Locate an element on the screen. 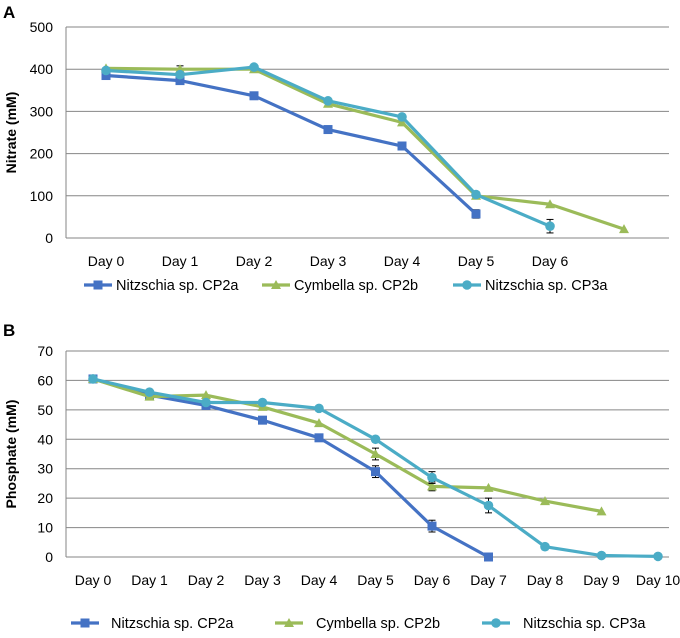 This screenshot has height=638, width=680. y-tick-label: 0 is located at coordinates (49, 557).